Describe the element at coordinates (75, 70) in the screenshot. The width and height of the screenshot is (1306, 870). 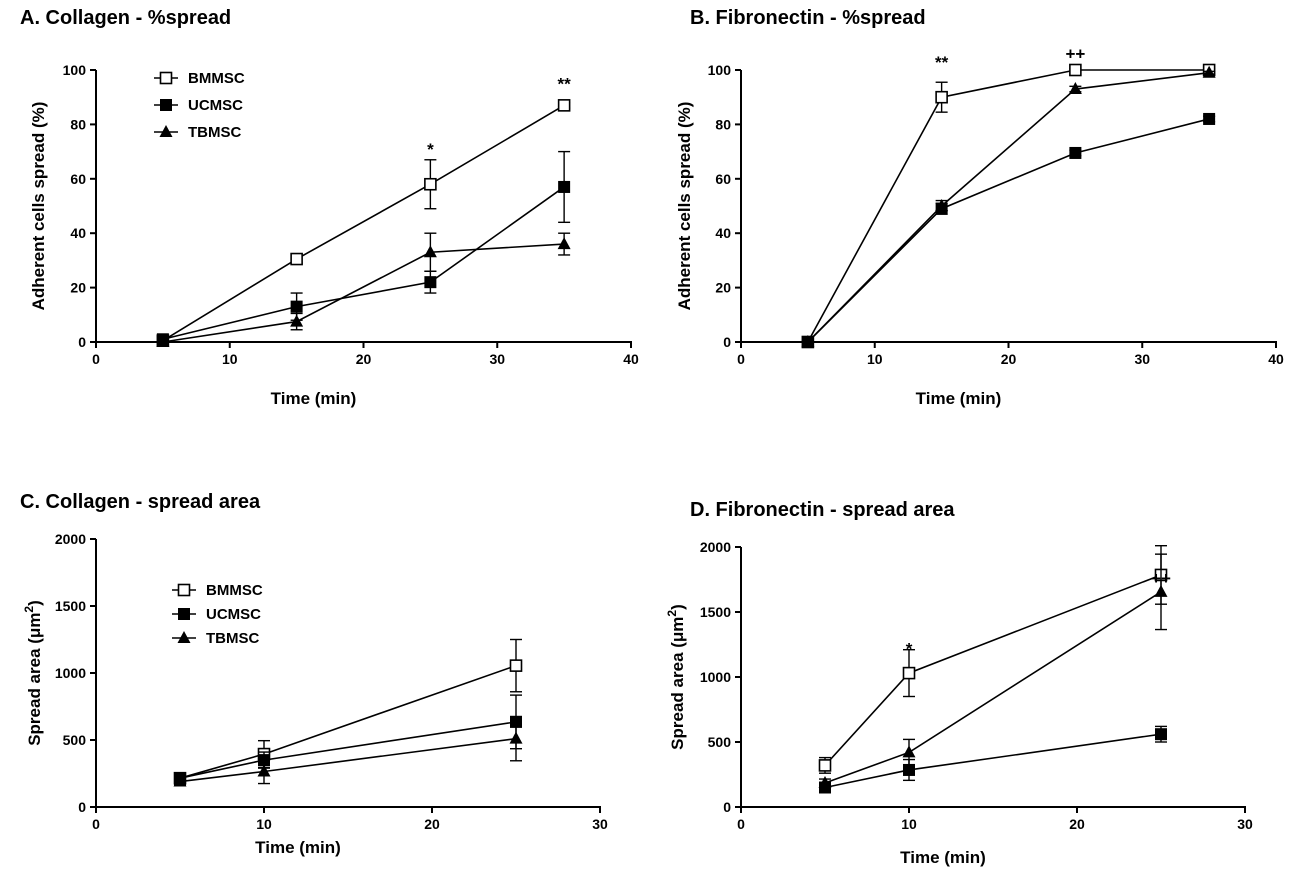
I see `y-tick-label: 100` at that location.